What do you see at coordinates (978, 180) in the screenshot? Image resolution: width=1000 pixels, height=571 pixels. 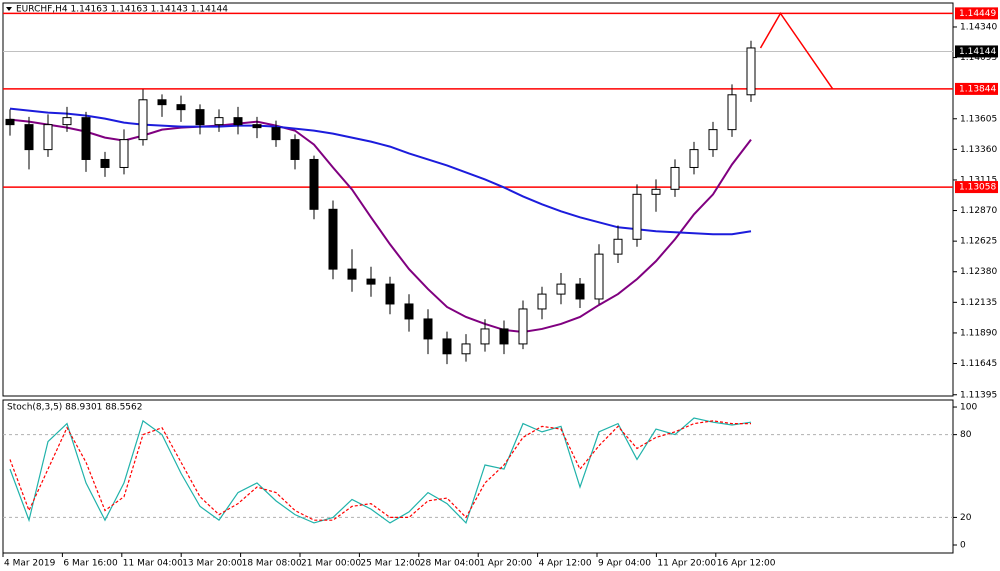 I see `y-tick-label: 1.13115` at bounding box center [978, 180].